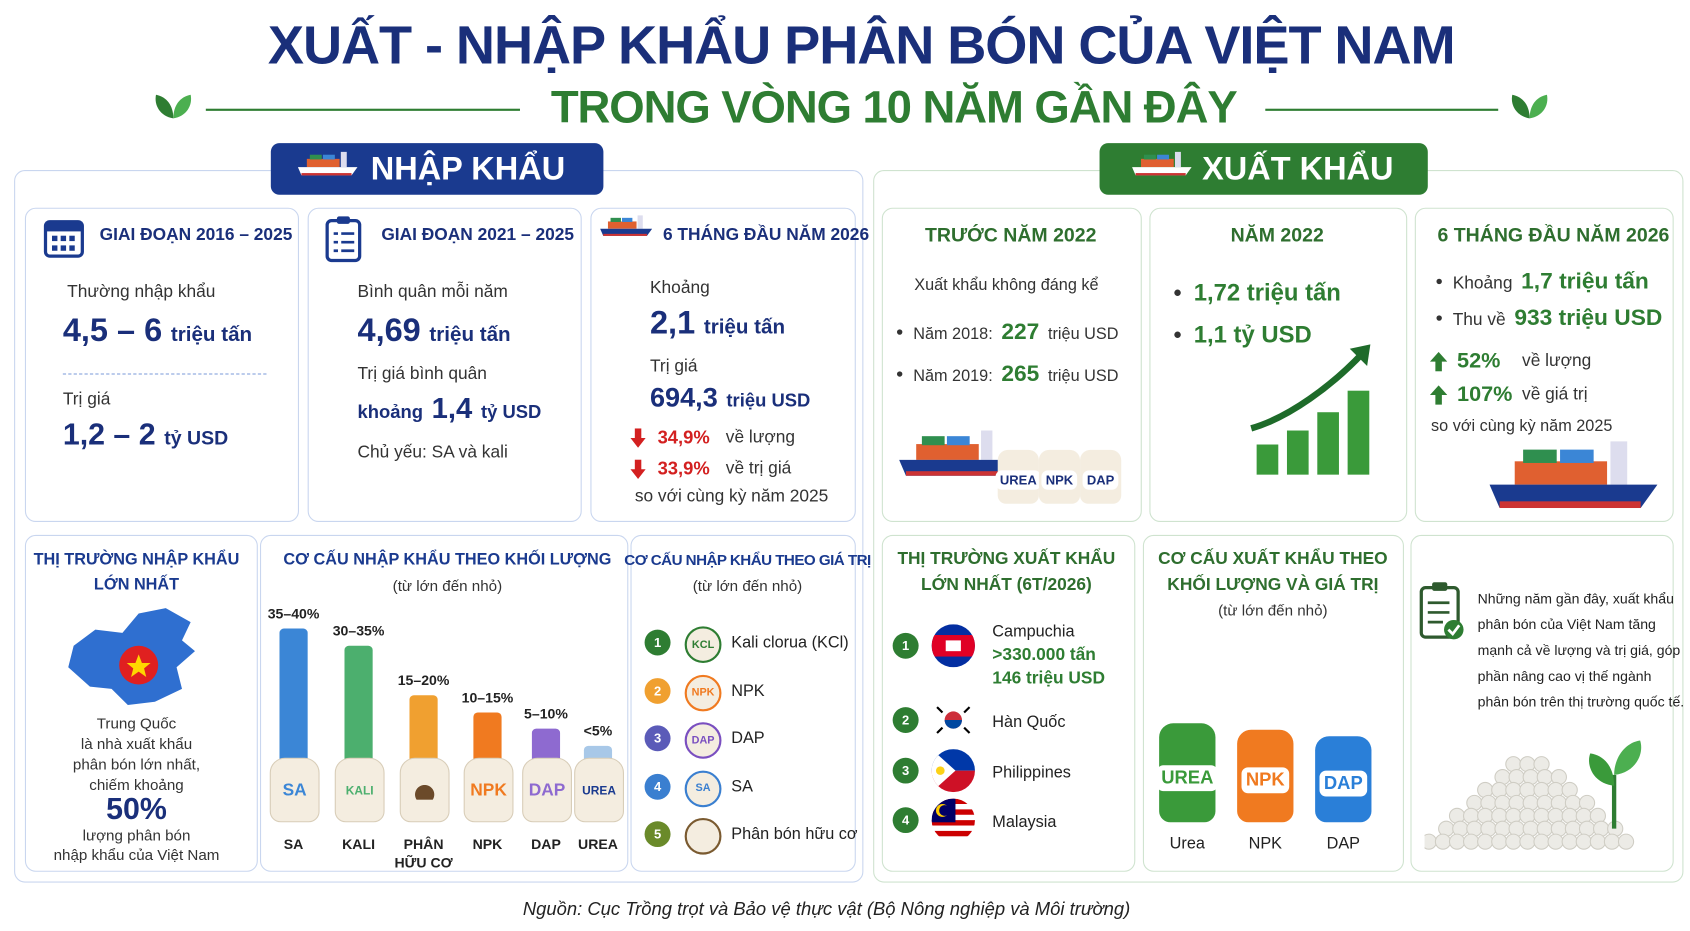 The height and width of the screenshot is (931, 1690). What do you see at coordinates (136, 584) in the screenshot?
I see `market-heading: LỚN NHẤT` at bounding box center [136, 584].